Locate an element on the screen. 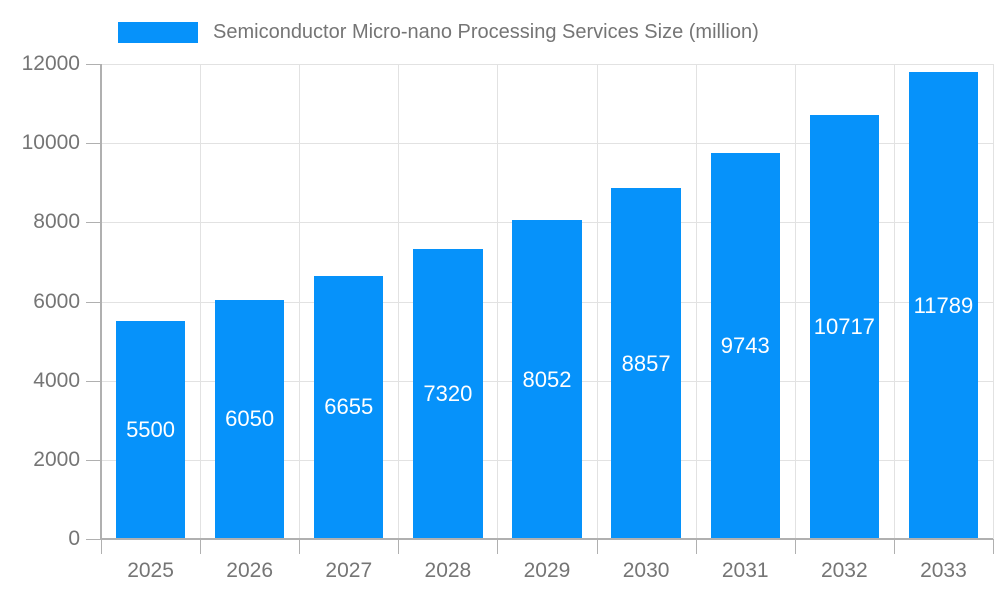 This screenshot has width=1000, height=600. y-axis-line is located at coordinates (101, 301).